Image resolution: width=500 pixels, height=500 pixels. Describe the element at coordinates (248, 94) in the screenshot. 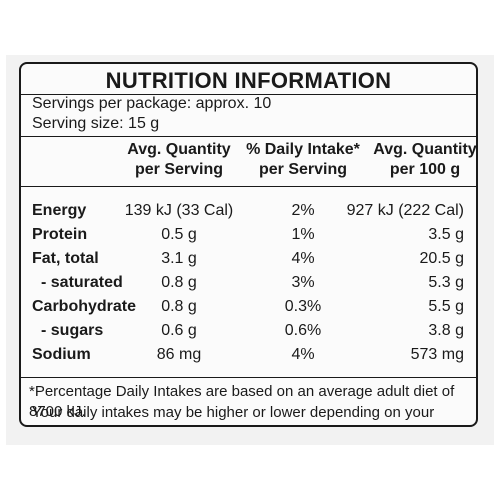

I see `title-divider` at that location.